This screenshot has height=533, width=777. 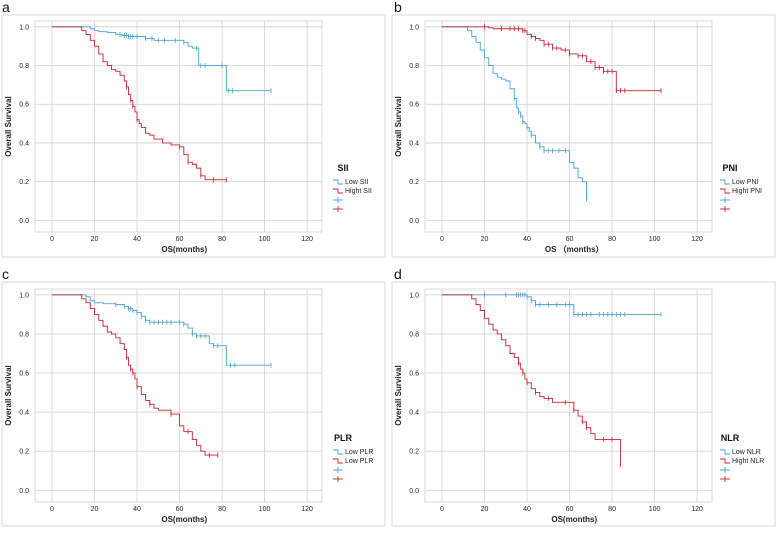 I want to click on x-axis-label: OS （months）, so click(x=574, y=249).